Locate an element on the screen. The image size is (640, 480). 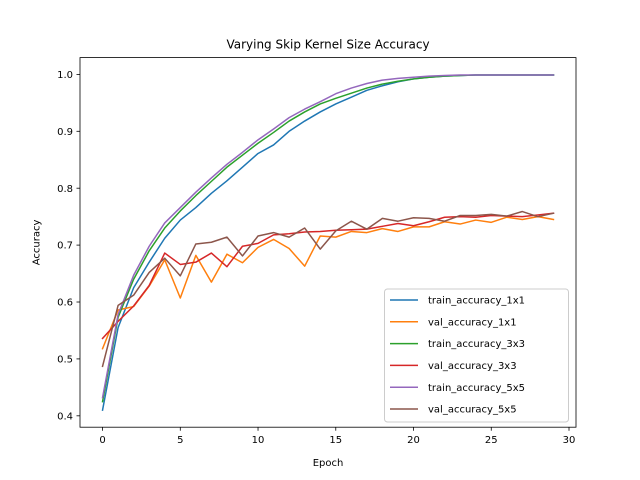
x-tick-label: 20 is located at coordinates (413, 440).